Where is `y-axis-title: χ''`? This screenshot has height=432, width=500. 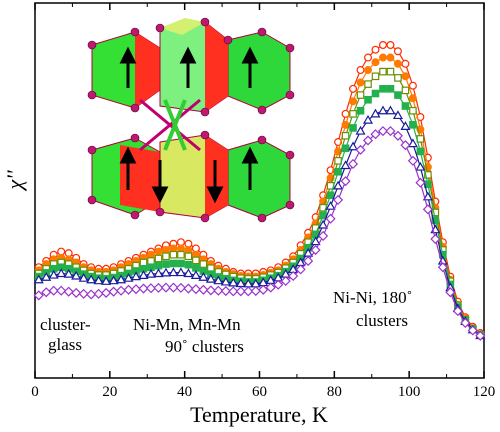 y-axis-title: χ'' is located at coordinates (14, 180).